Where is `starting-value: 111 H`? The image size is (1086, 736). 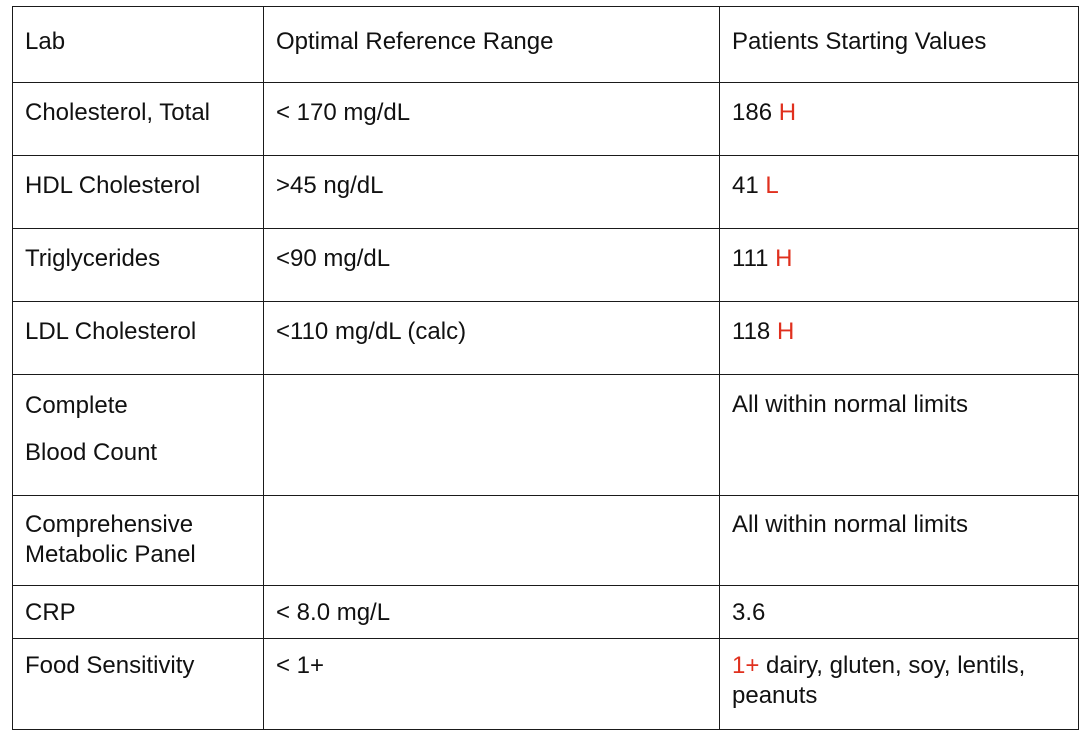 starting-value: 111 H is located at coordinates (899, 265).